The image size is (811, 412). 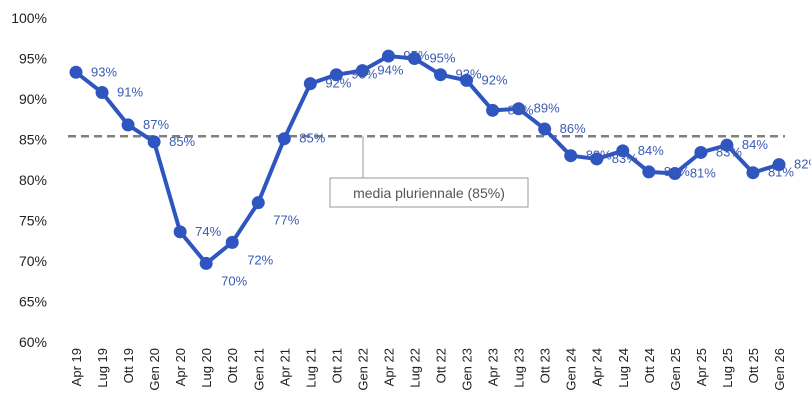 What do you see at coordinates (208, 231) in the screenshot?
I see `data-label: 74%` at bounding box center [208, 231].